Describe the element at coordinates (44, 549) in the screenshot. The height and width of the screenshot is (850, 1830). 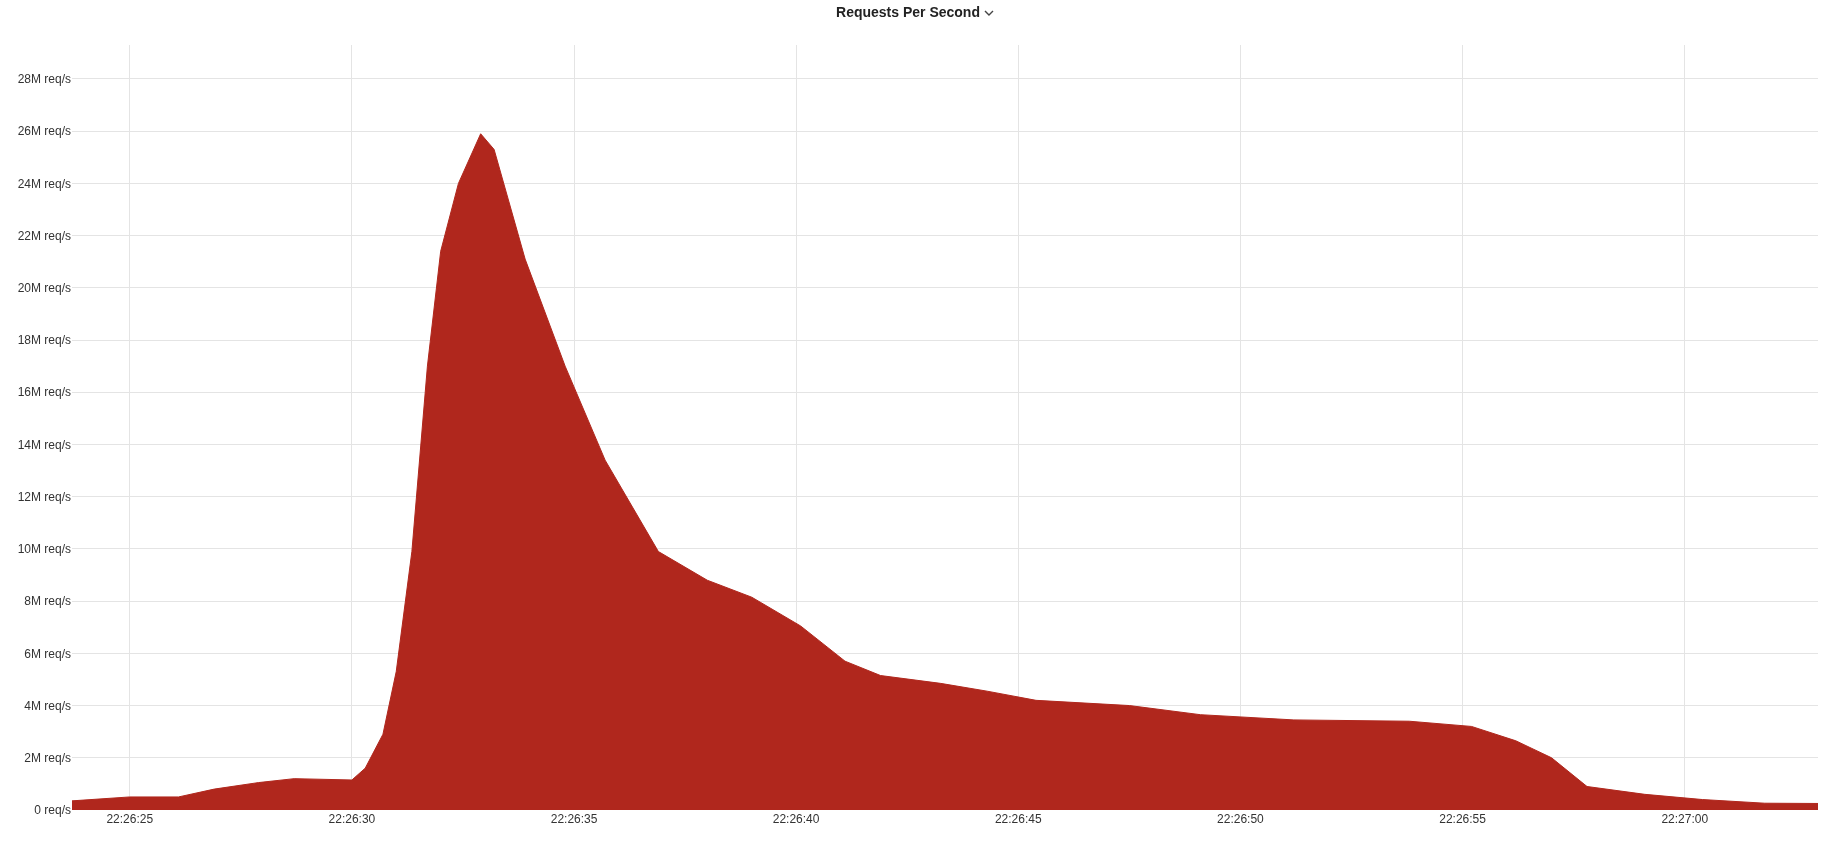
I see `y-tick-label: 10M req/s` at that location.